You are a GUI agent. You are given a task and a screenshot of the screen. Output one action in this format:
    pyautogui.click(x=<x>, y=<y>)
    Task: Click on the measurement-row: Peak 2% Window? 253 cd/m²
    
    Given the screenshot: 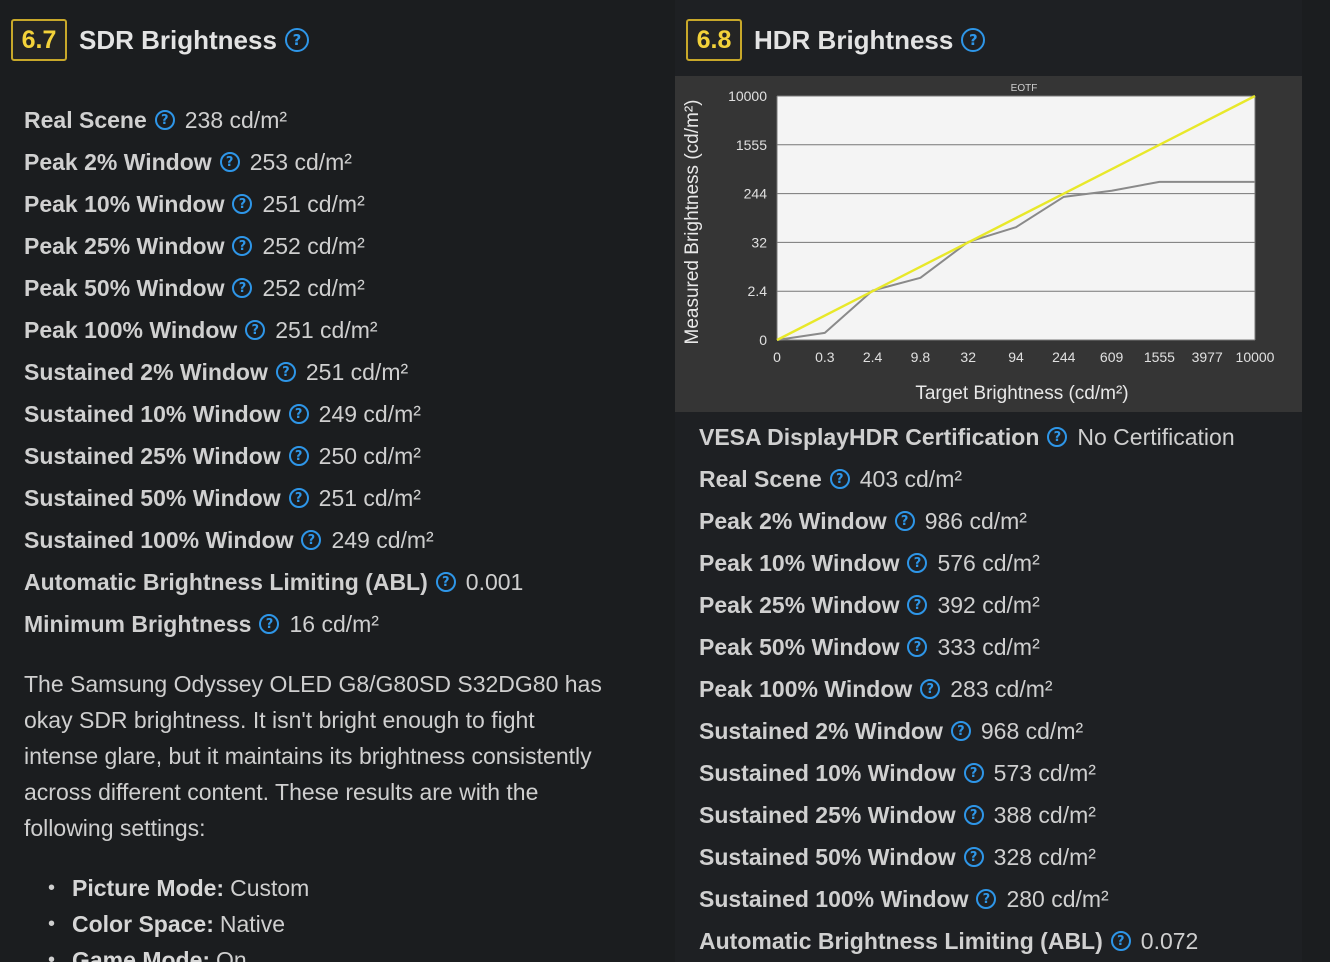 What is the action you would take?
    pyautogui.click(x=188, y=162)
    